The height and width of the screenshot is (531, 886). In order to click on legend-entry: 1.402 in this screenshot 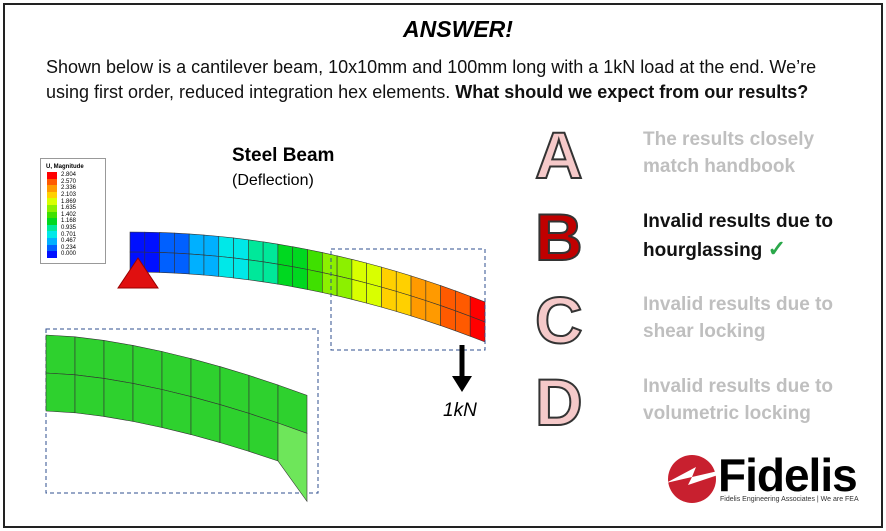, I will do `click(76, 215)`.